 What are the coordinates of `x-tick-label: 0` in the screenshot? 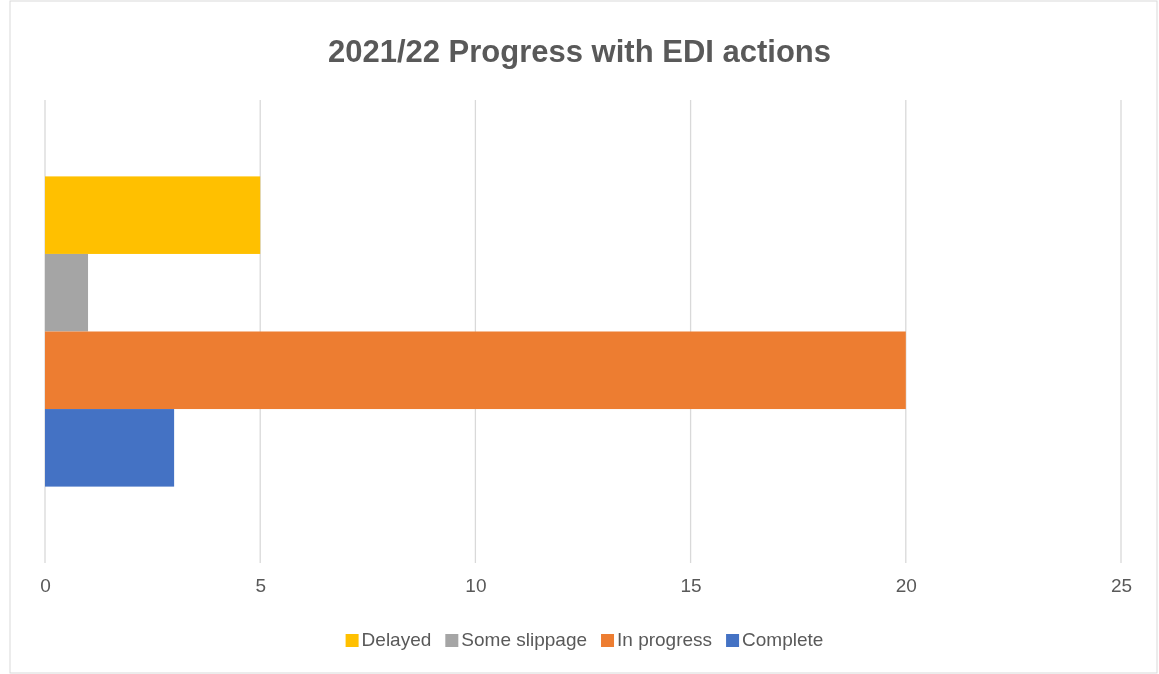 It's located at (45, 586).